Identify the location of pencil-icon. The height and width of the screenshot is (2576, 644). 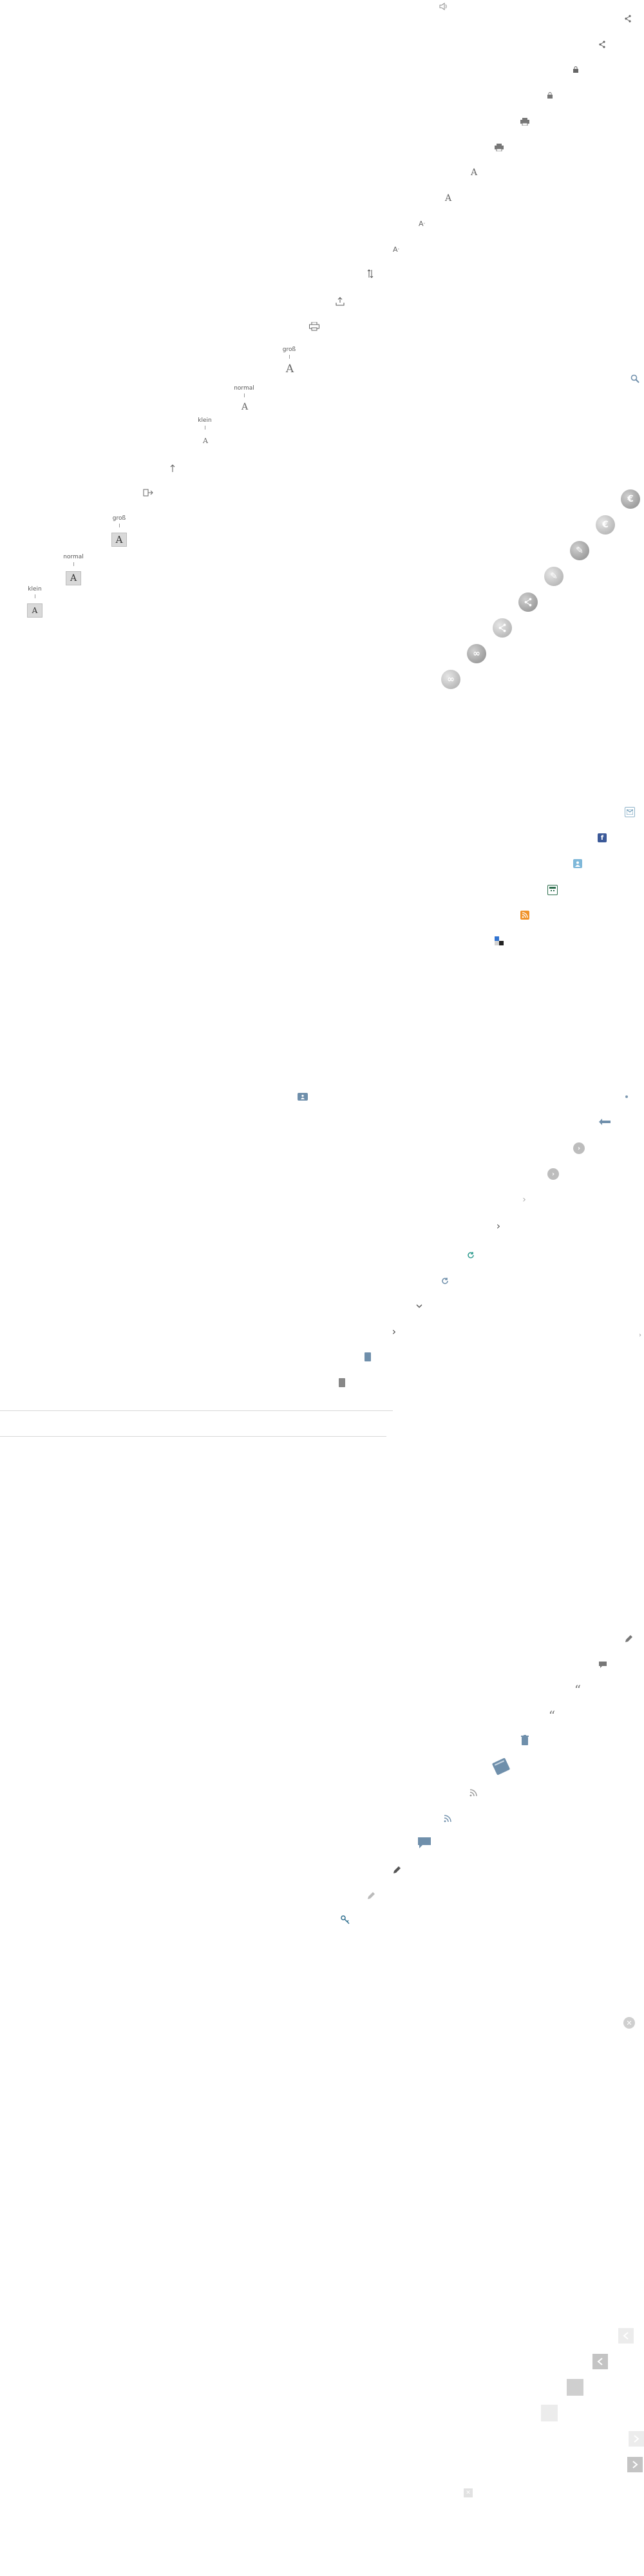
(628, 1639).